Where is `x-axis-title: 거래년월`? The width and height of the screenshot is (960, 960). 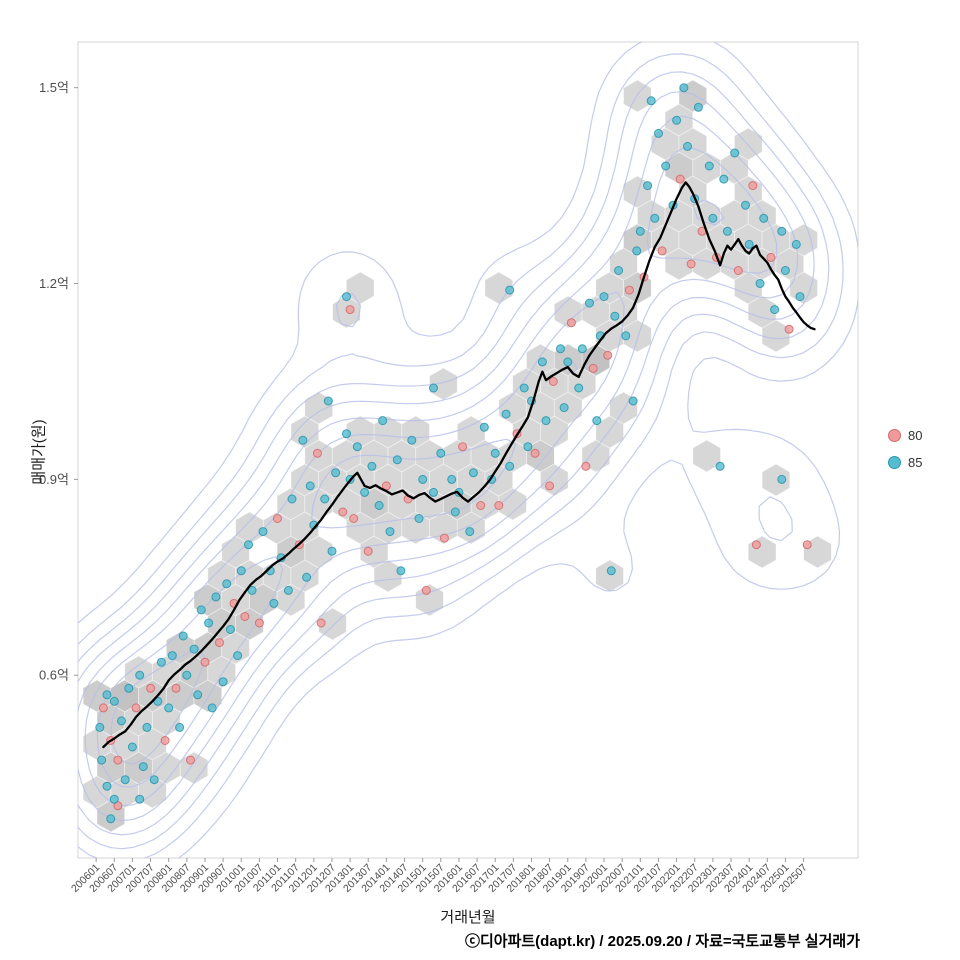
x-axis-title: 거래년월 is located at coordinates (468, 917).